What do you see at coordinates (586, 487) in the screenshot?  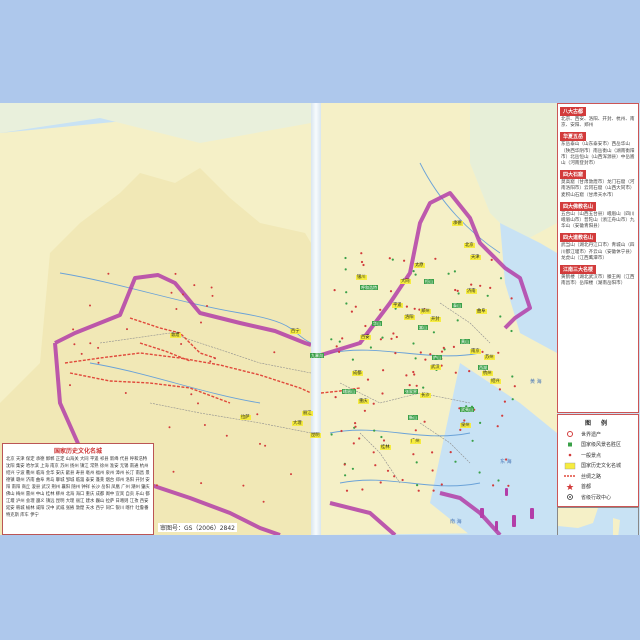 I see `legend-label: 首都` at bounding box center [586, 487].